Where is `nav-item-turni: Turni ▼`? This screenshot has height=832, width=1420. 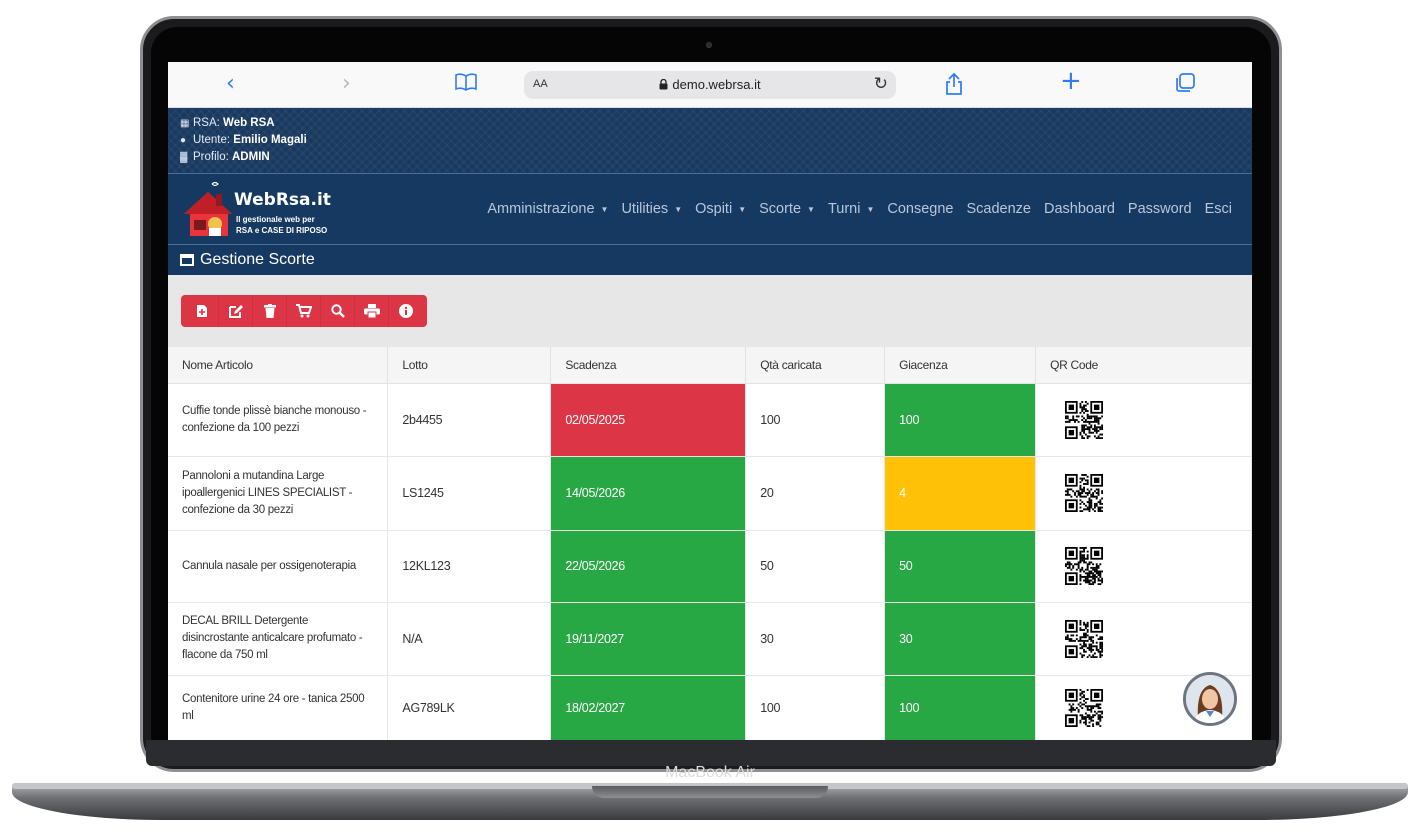
nav-item-turni: Turni ▼ is located at coordinates (851, 209).